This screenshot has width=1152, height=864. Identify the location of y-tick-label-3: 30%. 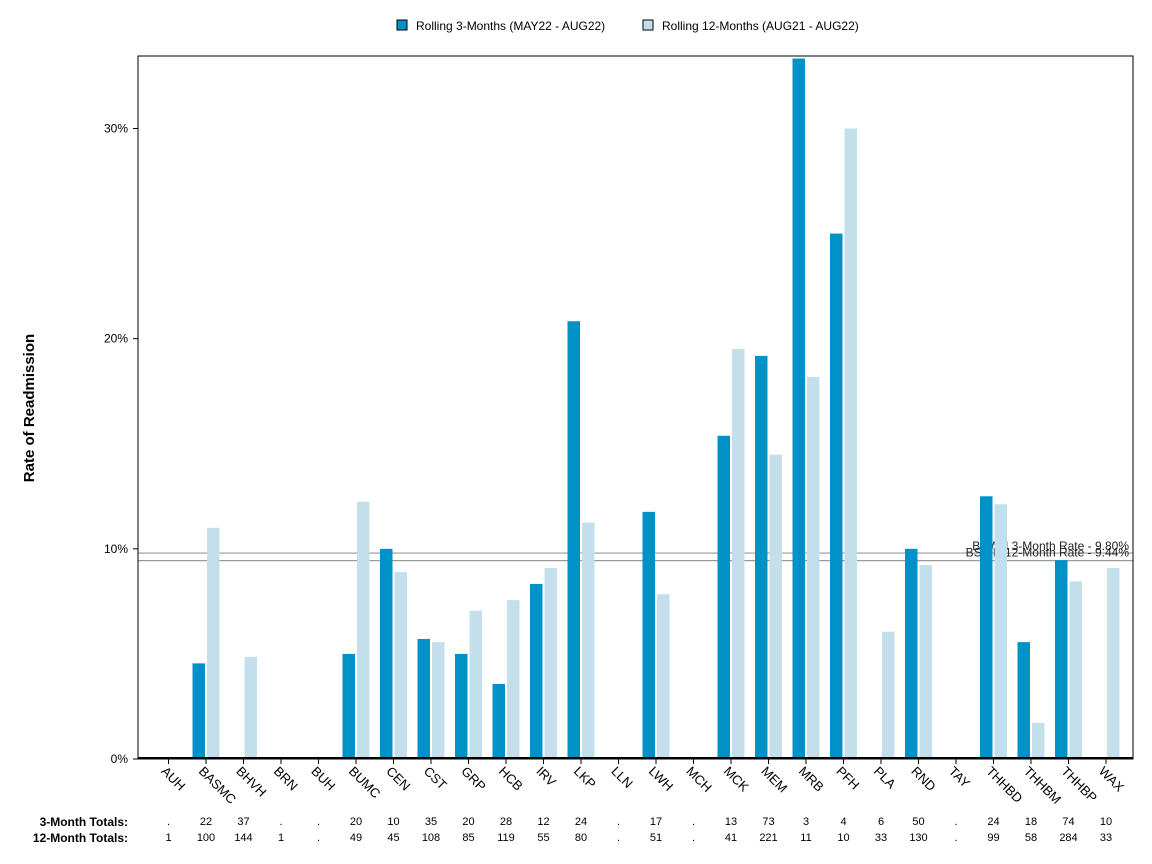
(116, 129).